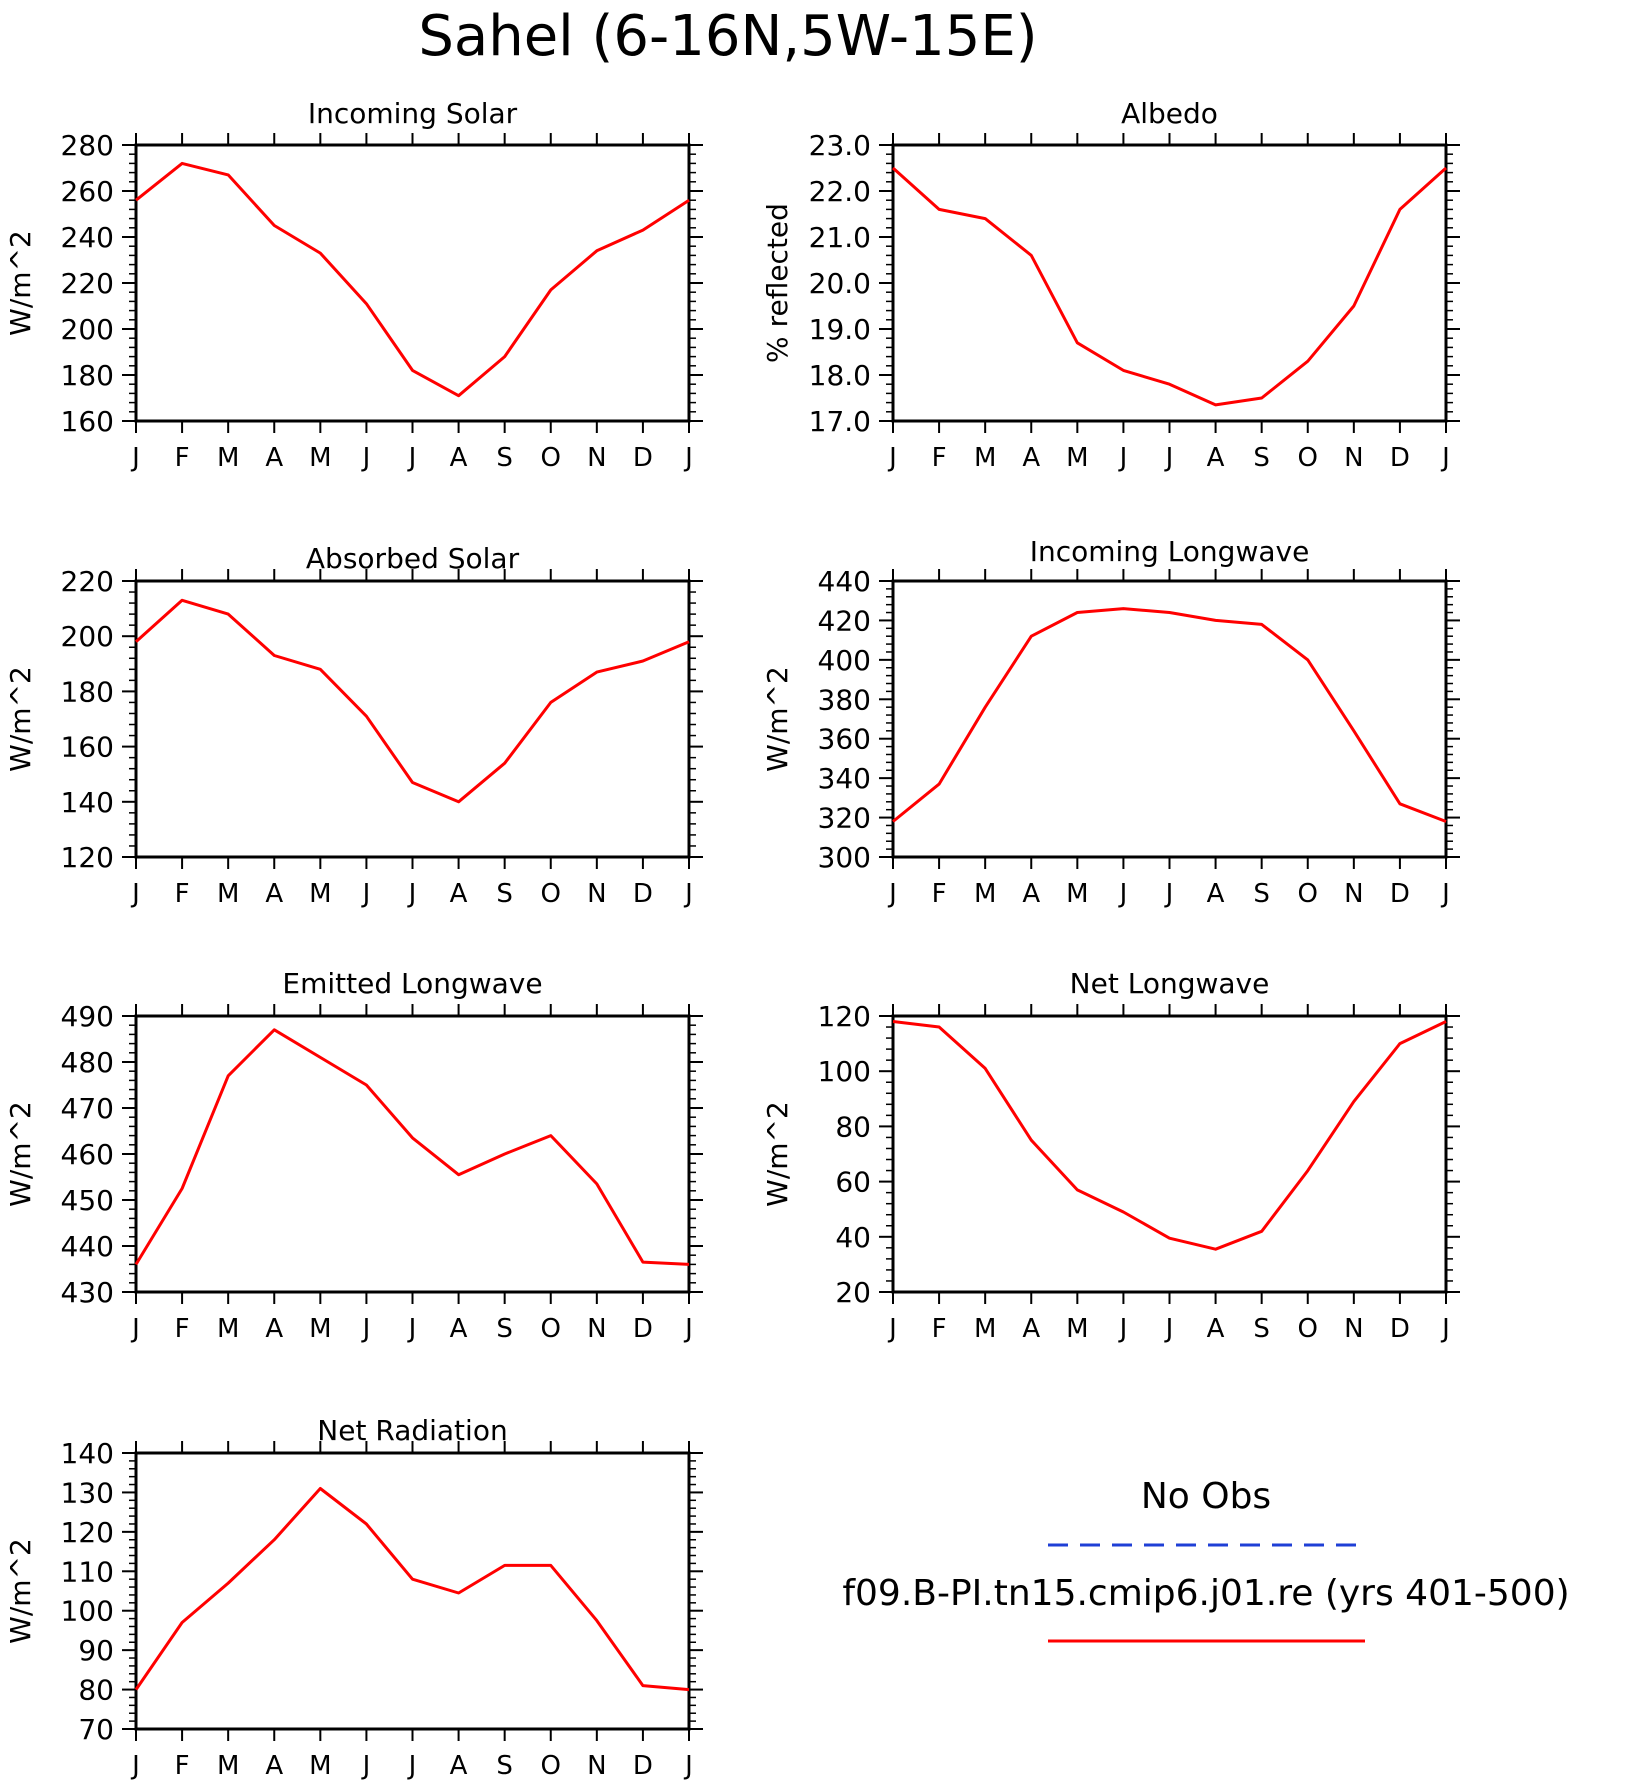 Image resolution: width=1648 pixels, height=1783 pixels. What do you see at coordinates (939, 458) in the screenshot?
I see `albedo-x-tick-label: F` at bounding box center [939, 458].